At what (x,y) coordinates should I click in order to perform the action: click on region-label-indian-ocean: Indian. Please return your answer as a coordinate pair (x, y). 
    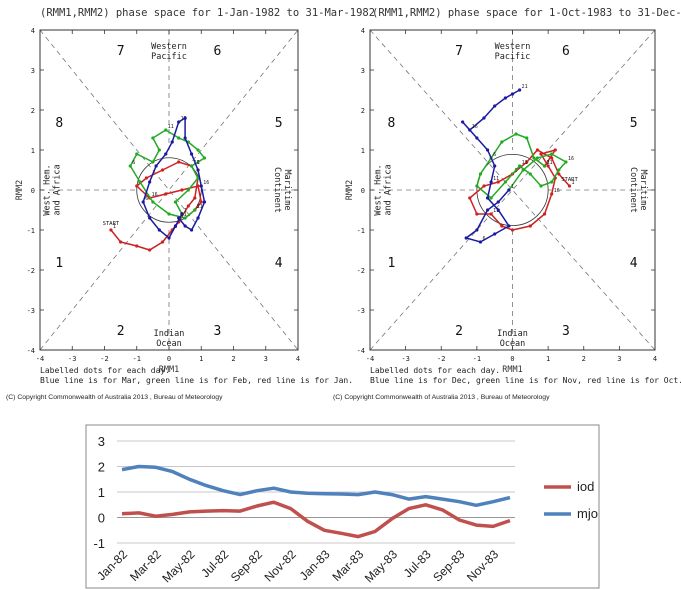
    Looking at the image, I should click on (512, 334).